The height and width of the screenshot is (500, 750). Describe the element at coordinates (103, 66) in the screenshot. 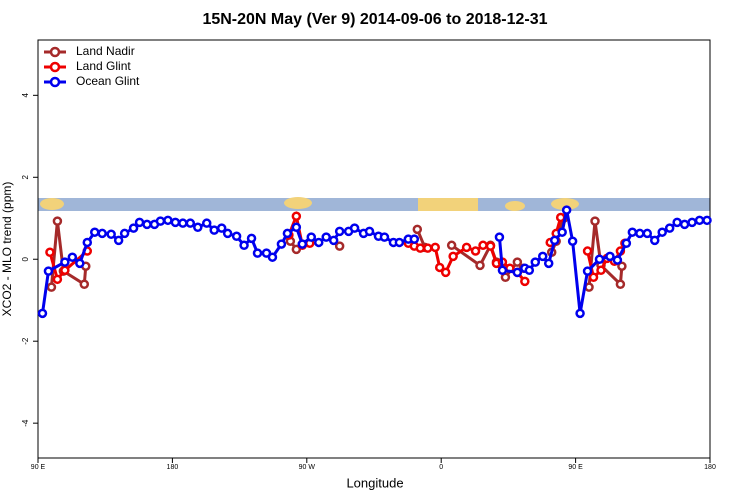

I see `legend-label: Land Glint` at that location.